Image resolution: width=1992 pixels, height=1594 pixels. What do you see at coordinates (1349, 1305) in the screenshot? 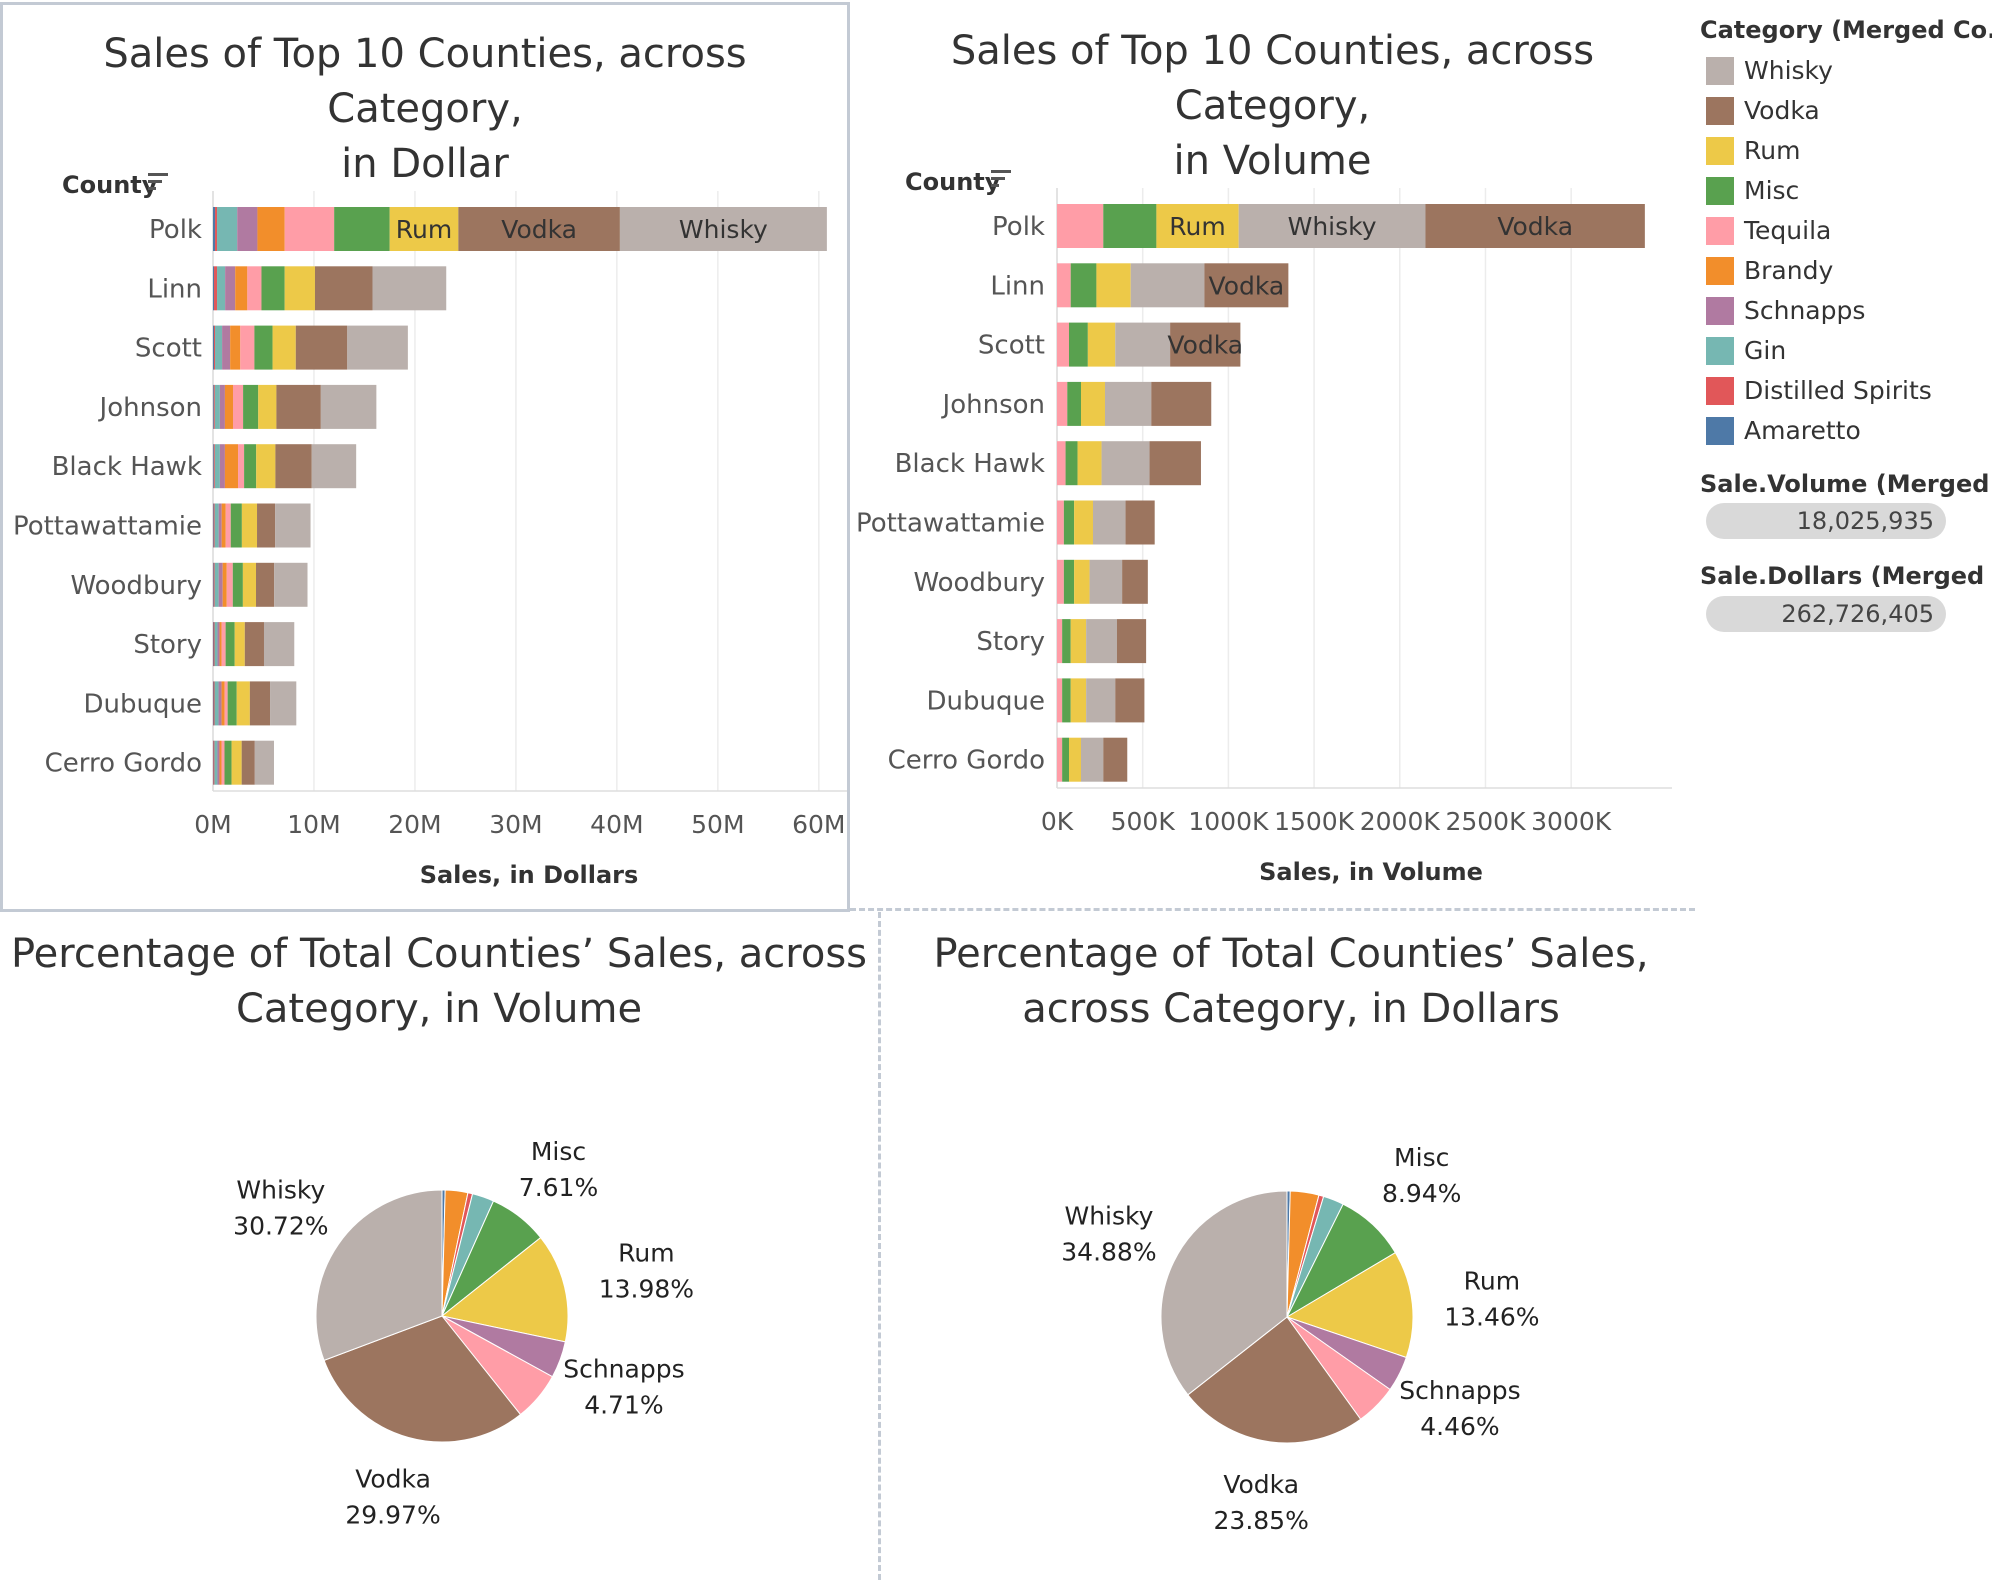
I see `pie-slice-rum` at bounding box center [1349, 1305].